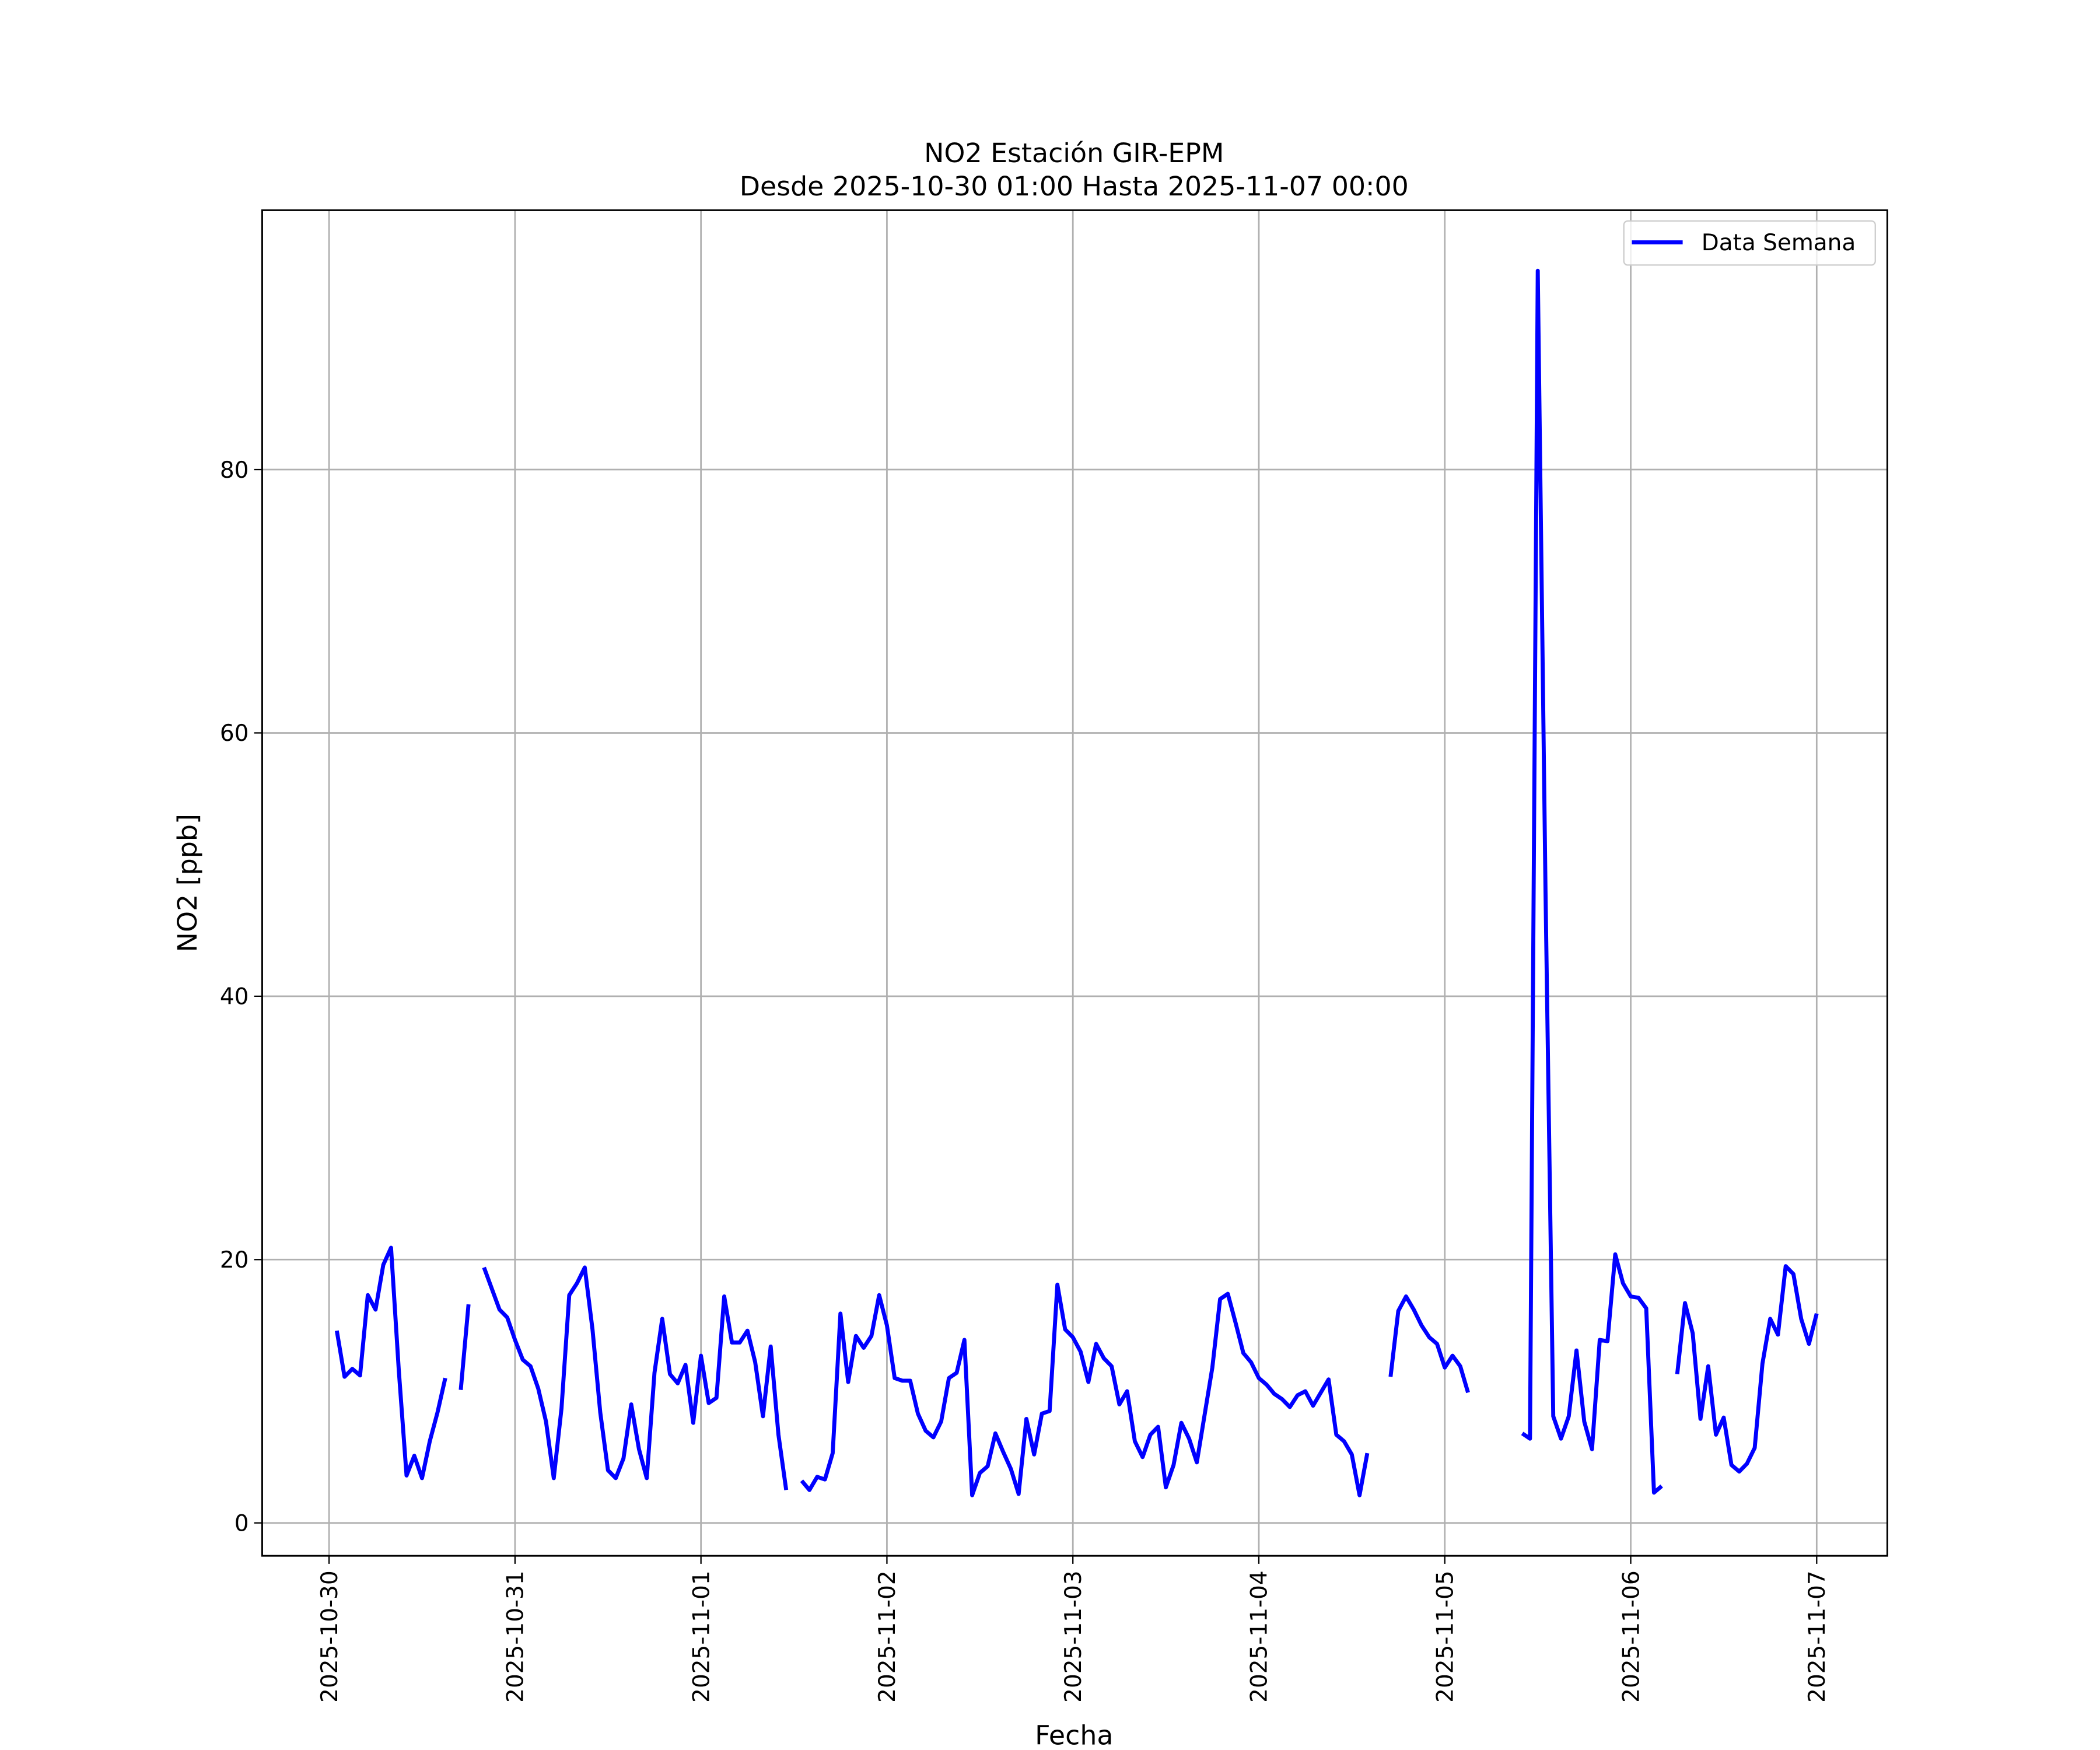 Image resolution: width=2100 pixels, height=1750 pixels. Describe the element at coordinates (235, 733) in the screenshot. I see `y-tick-label: 60` at that location.